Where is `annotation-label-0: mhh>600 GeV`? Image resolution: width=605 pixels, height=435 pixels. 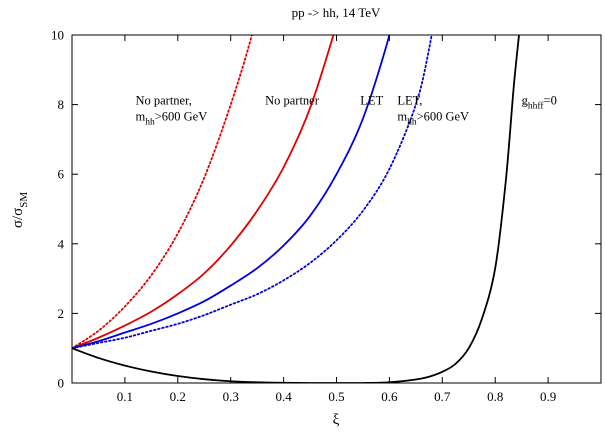 annotation-label-0: mhh>600 GeV is located at coordinates (171, 119).